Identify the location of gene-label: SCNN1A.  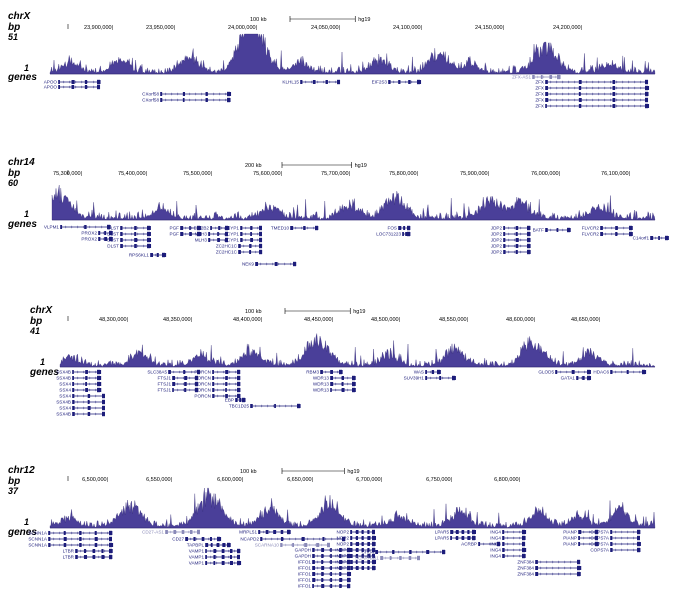
(38, 539).